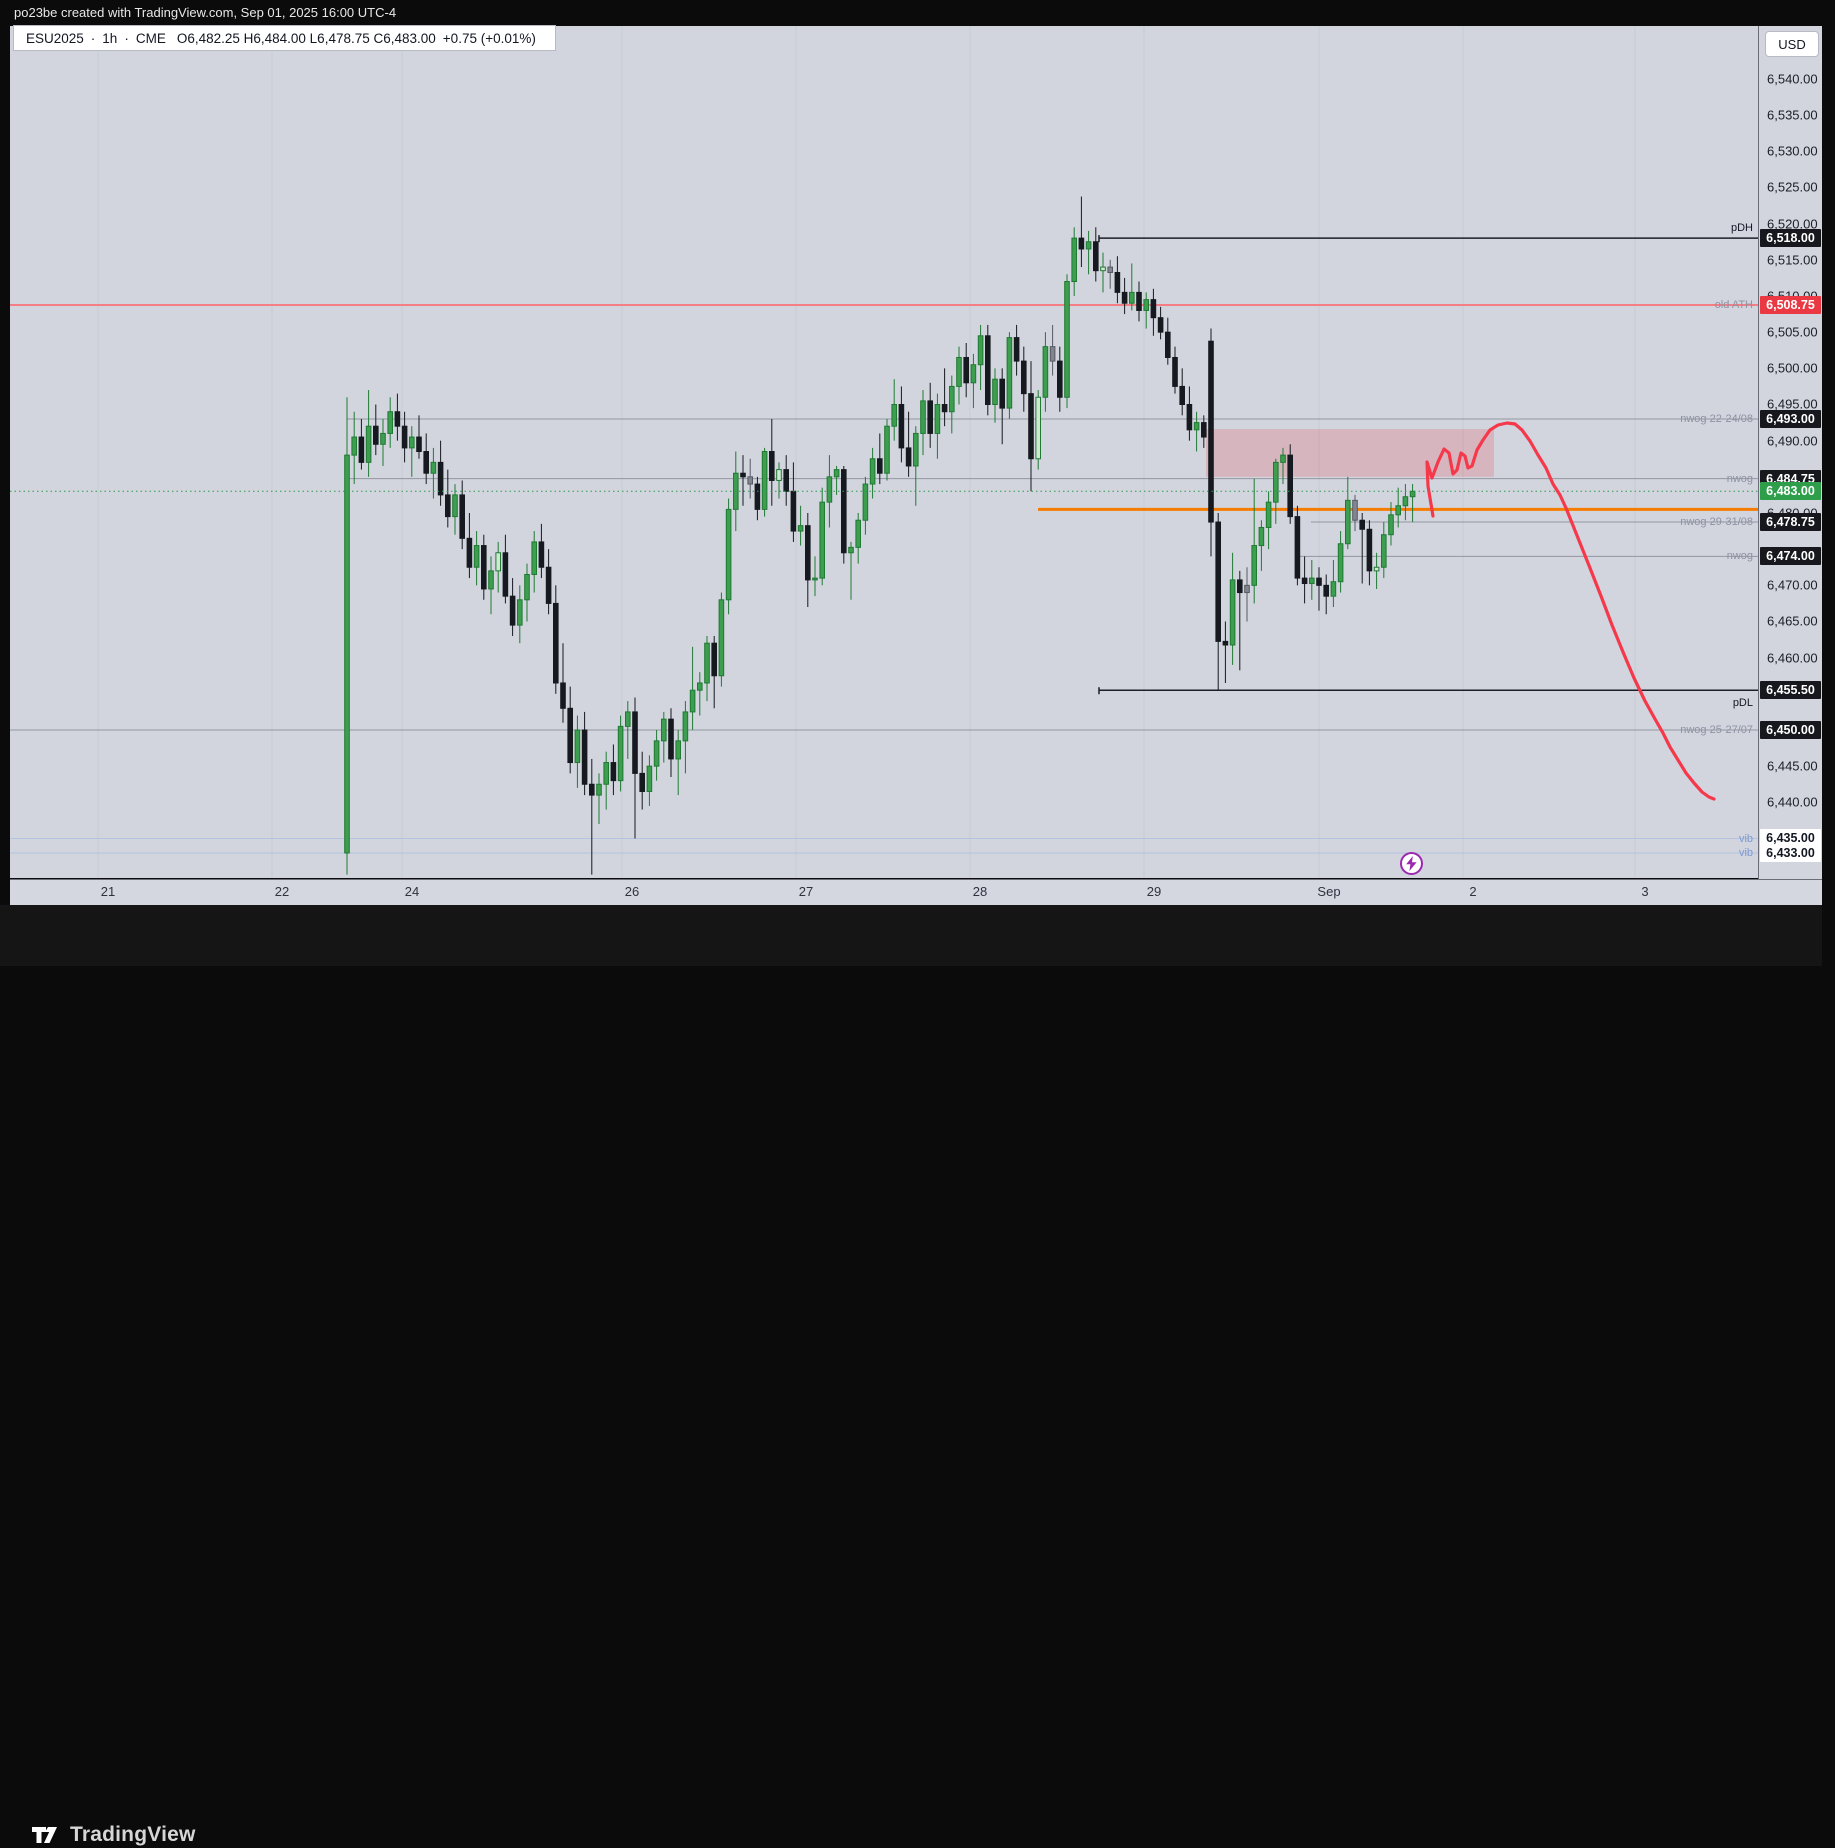  What do you see at coordinates (916, 892) in the screenshot?
I see `time-axis: 21 22 24 26 27 28 29 Sep 2 3` at bounding box center [916, 892].